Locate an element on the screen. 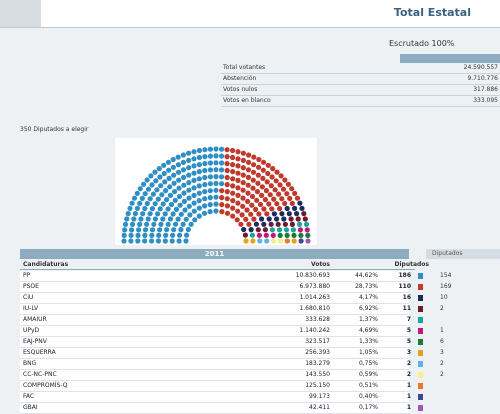 The width and height of the screenshot is (500, 414). previous-seats-cell: 1 is located at coordinates (464, 331).